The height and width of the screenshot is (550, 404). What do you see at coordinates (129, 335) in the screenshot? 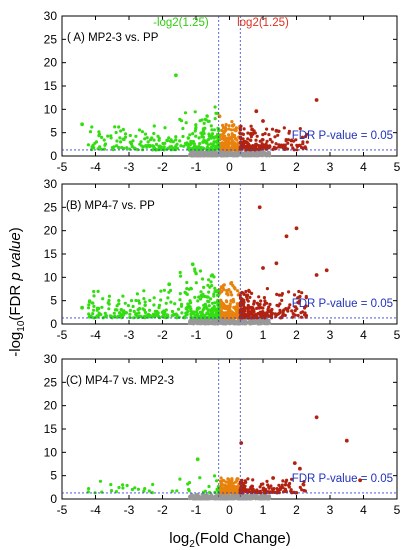
I see `x-tick-label: -3` at bounding box center [129, 335].